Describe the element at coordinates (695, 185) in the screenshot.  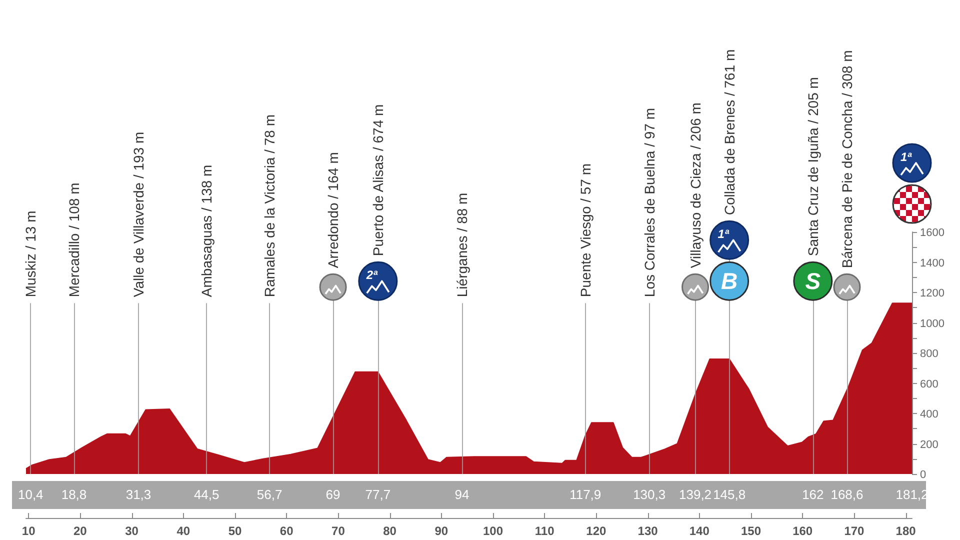
I see `ref-line-label: Villayuso de Cieza / 206 m` at that location.